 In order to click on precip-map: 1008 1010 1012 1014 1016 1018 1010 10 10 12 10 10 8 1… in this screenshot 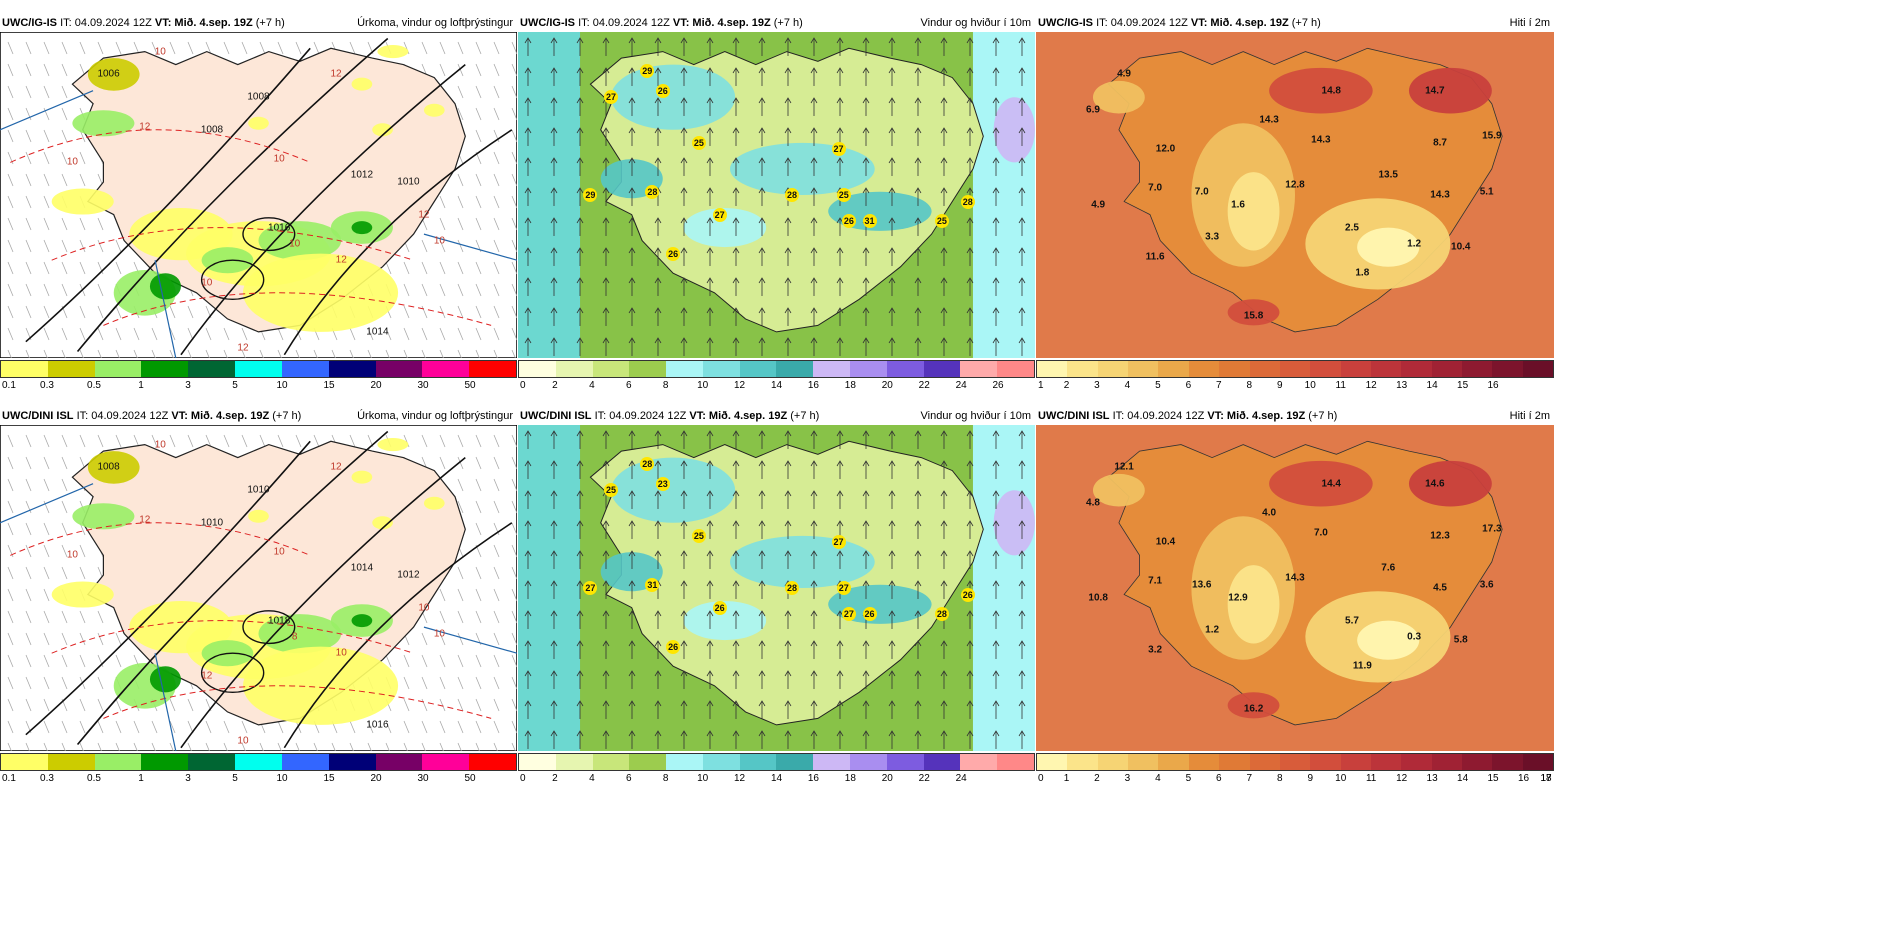, I will do `click(258, 588)`.